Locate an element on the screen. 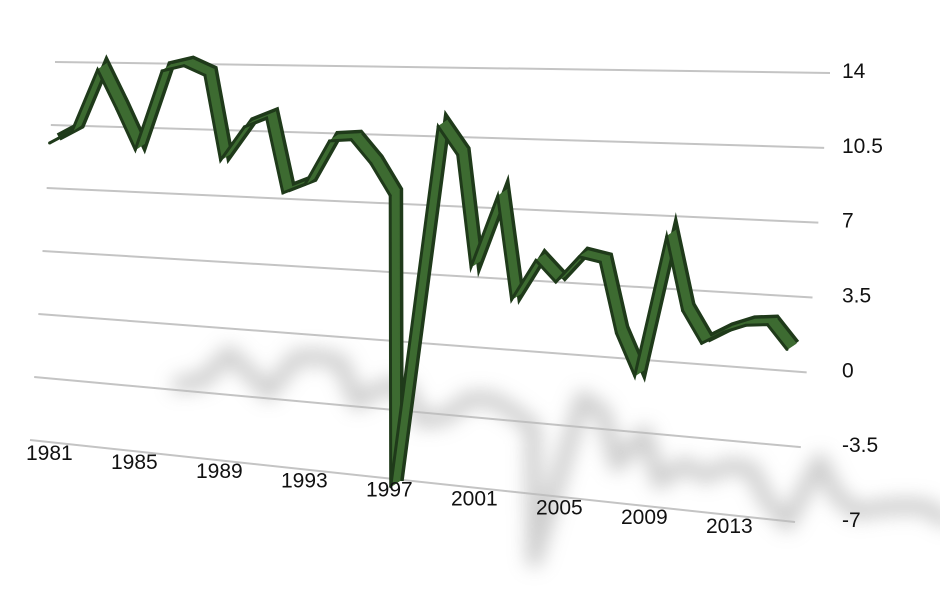 This screenshot has width=940, height=591. x-tick-label: 2001 is located at coordinates (474, 499).